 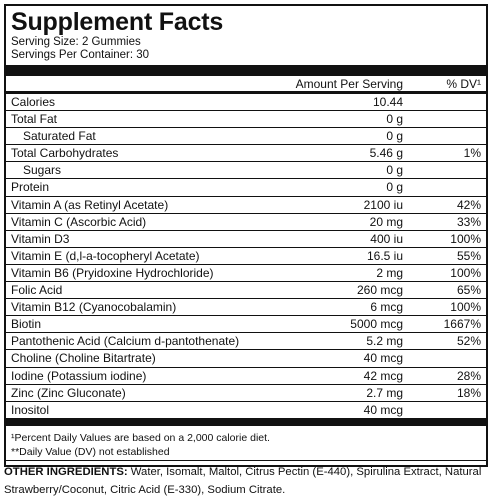 I want to click on table-row: Folic Acid 260 mcg 65%, so click(x=246, y=289).